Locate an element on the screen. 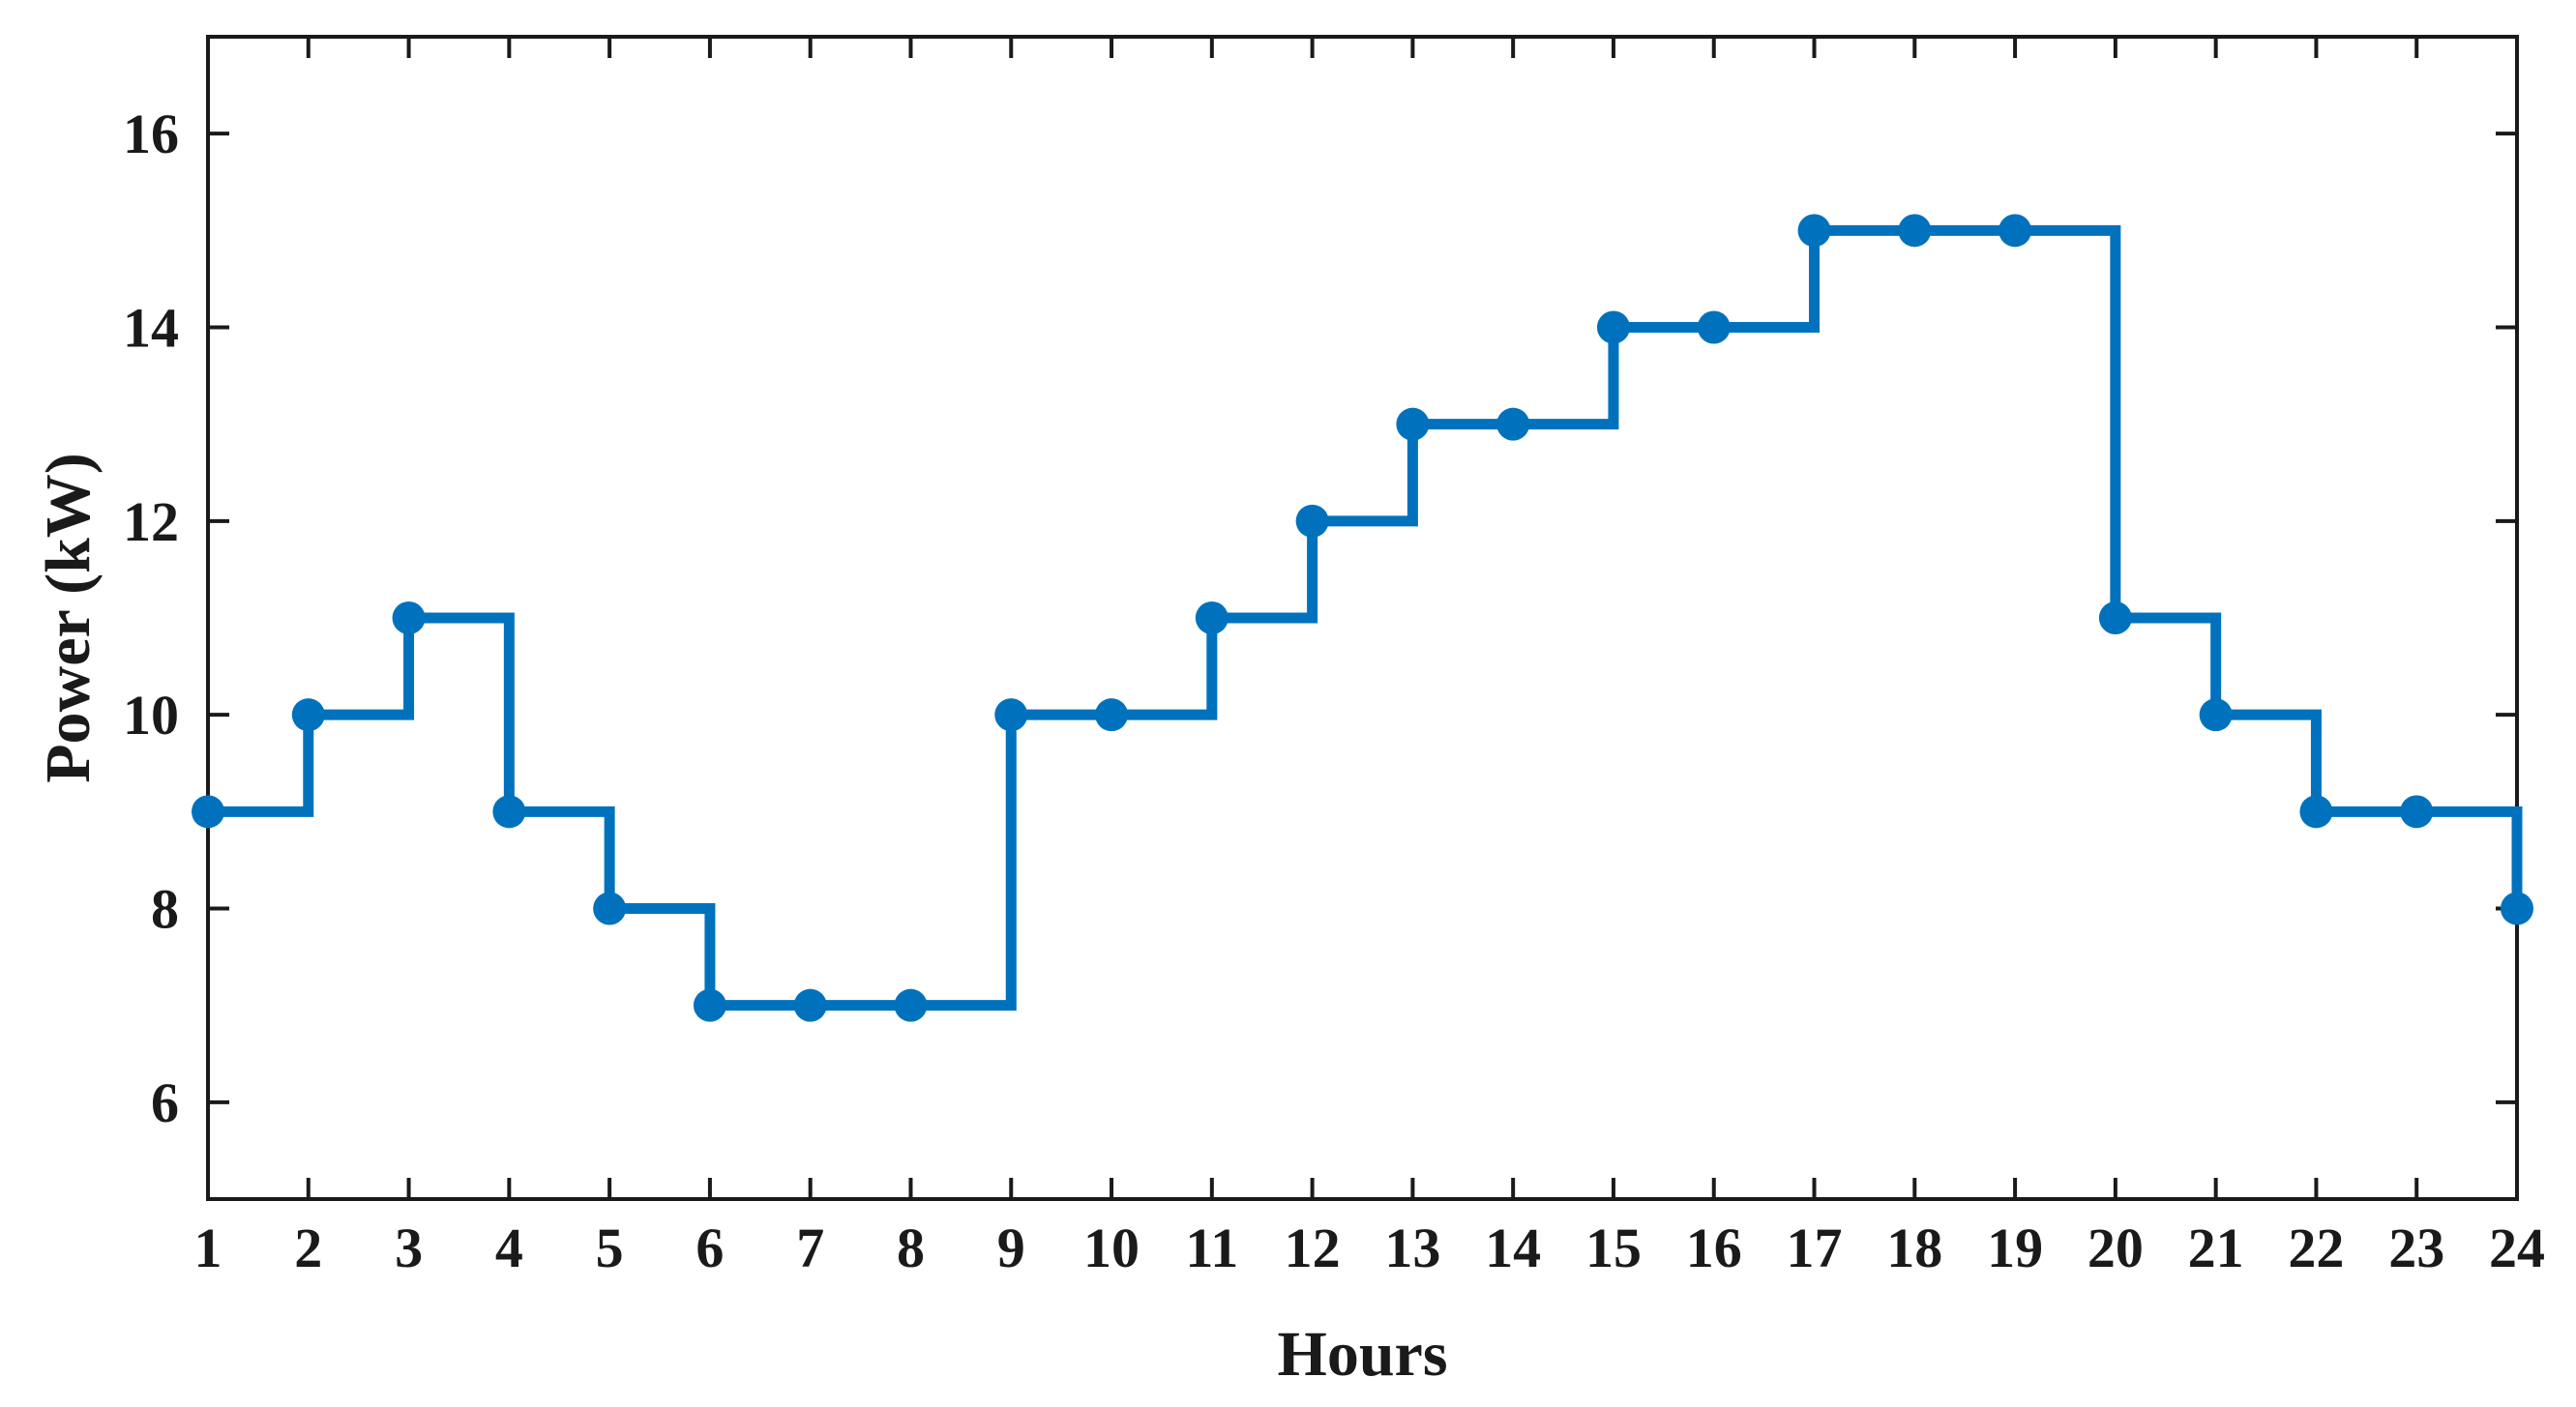  x-tick-label: 16 is located at coordinates (1714, 1247).